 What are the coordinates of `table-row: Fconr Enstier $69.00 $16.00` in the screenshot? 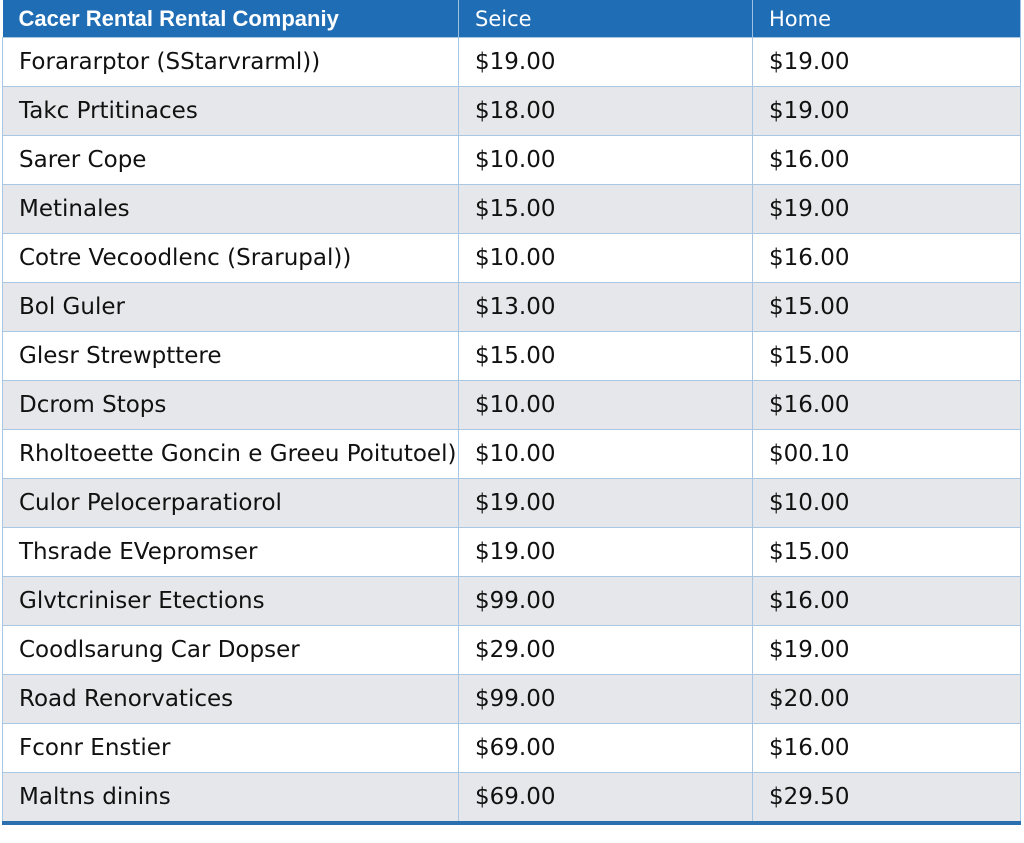 It's located at (511, 748).